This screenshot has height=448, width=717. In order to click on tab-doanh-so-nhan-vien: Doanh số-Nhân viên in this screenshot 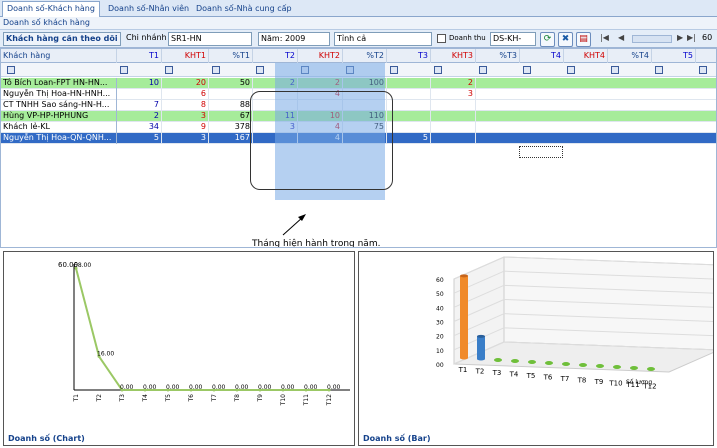, I will do `click(149, 8)`.